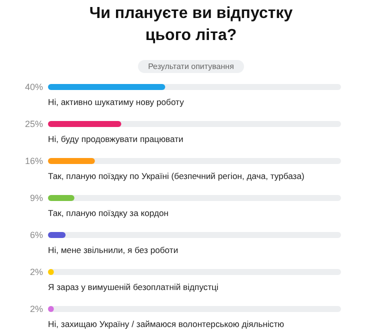  Describe the element at coordinates (113, 250) in the screenshot. I see `y-tick-label: Ні, мене звільнили, я без роботи` at that location.